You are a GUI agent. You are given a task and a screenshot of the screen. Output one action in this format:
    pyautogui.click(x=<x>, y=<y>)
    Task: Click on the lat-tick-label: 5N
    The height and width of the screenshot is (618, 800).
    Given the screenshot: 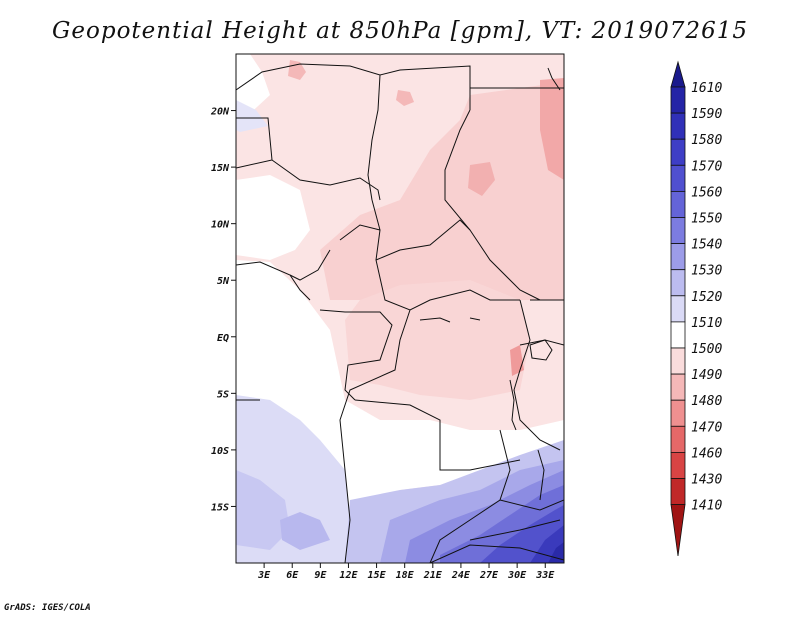 What is the action you would take?
    pyautogui.click(x=223, y=281)
    